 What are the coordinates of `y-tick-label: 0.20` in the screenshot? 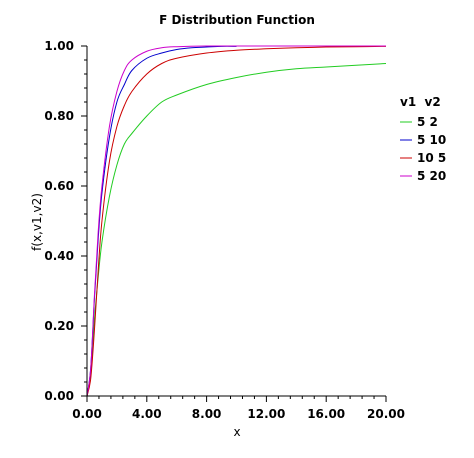 It's located at (59, 326).